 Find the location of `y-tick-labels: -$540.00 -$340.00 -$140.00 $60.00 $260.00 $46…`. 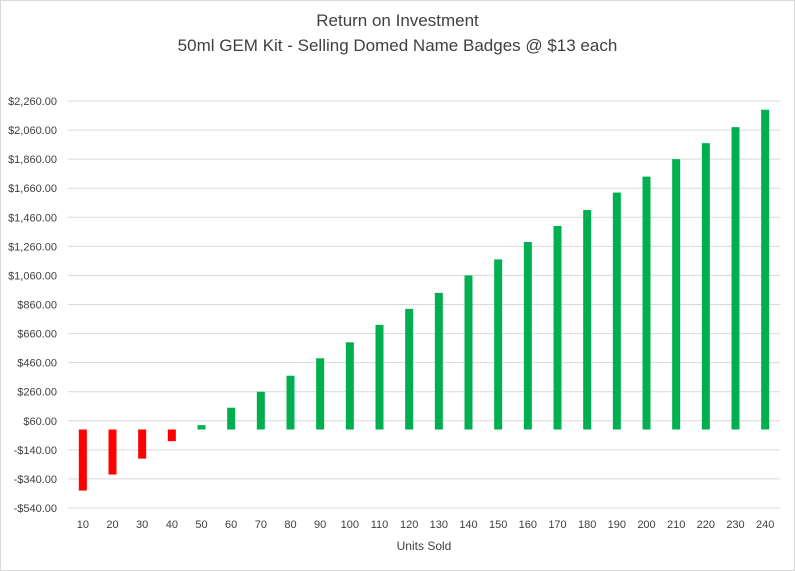

y-tick-labels: -$540.00 -$340.00 -$140.00 $60.00 $260.00 $46… is located at coordinates (32, 305).